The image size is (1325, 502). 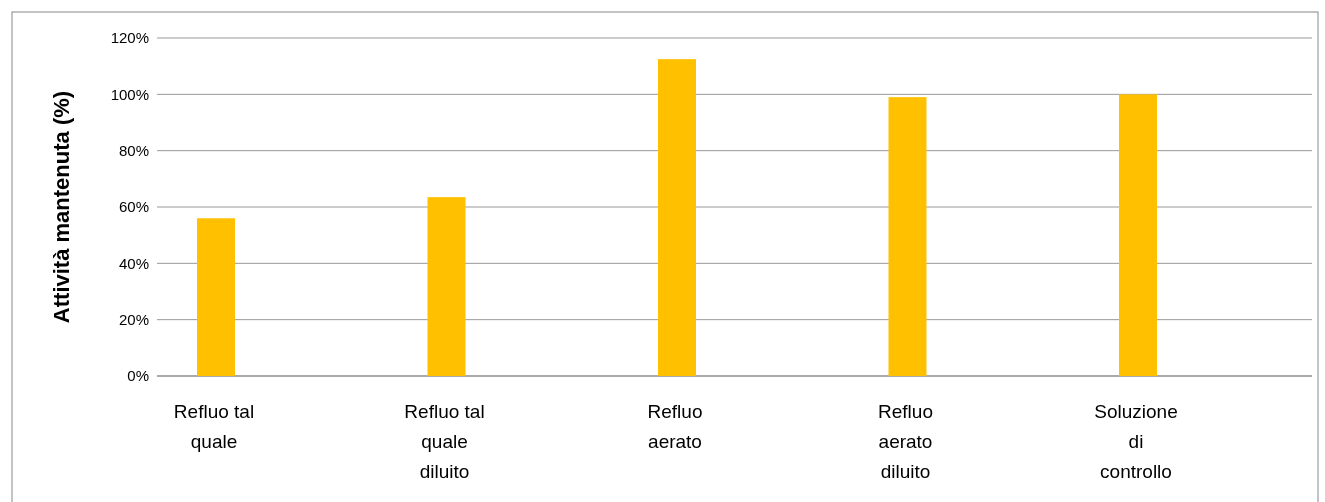 I want to click on y-tick-label: 120%, so click(x=129, y=38).